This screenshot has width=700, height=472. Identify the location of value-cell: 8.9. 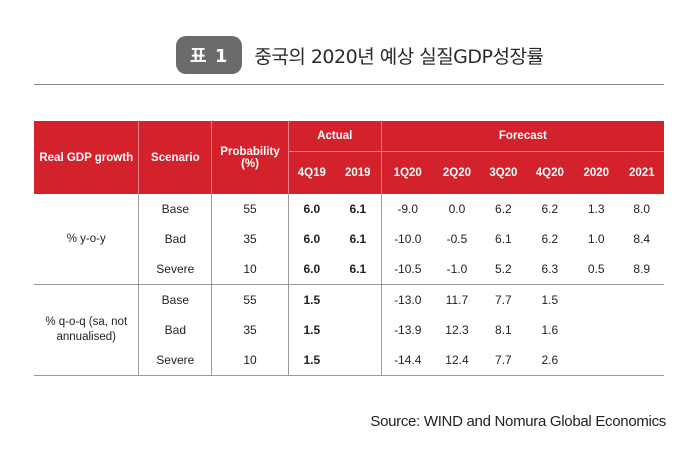
(641, 269).